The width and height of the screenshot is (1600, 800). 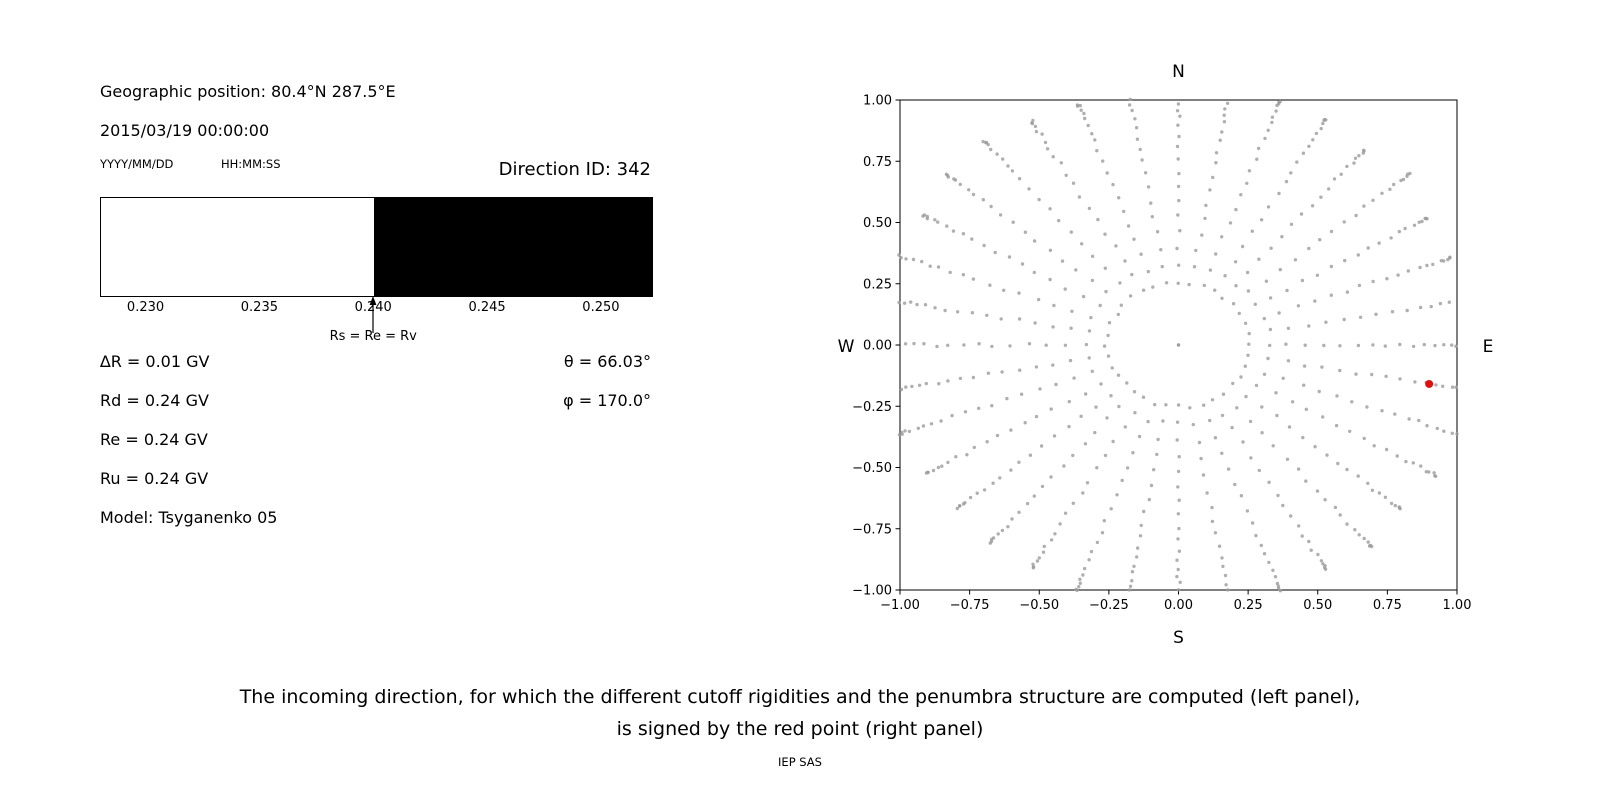 I want to click on compass-west-label: W, so click(x=846, y=347).